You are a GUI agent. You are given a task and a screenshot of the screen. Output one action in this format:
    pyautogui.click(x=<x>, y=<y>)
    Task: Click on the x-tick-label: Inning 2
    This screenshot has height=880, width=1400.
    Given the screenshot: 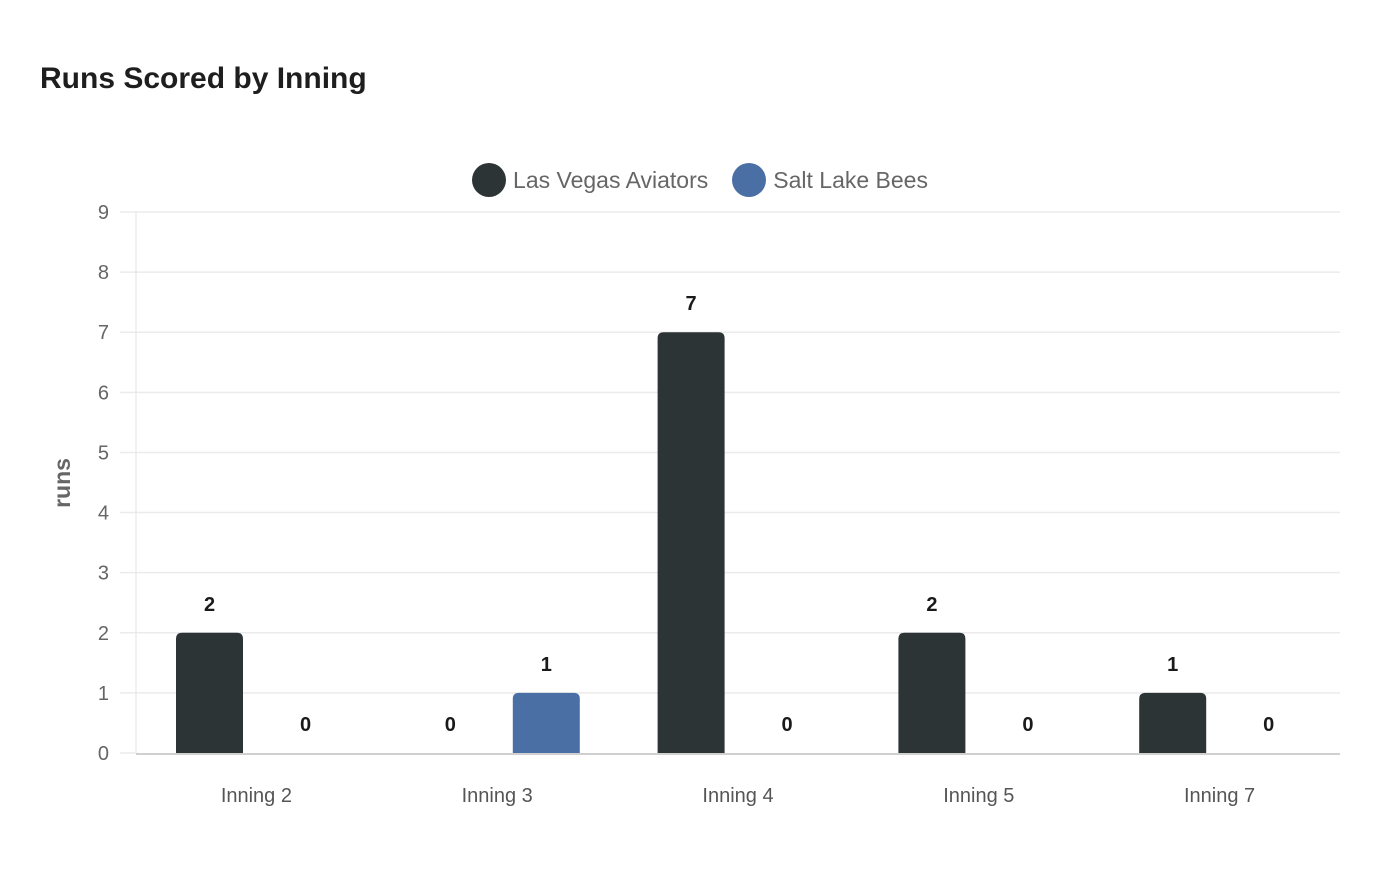 What is the action you would take?
    pyautogui.click(x=256, y=796)
    